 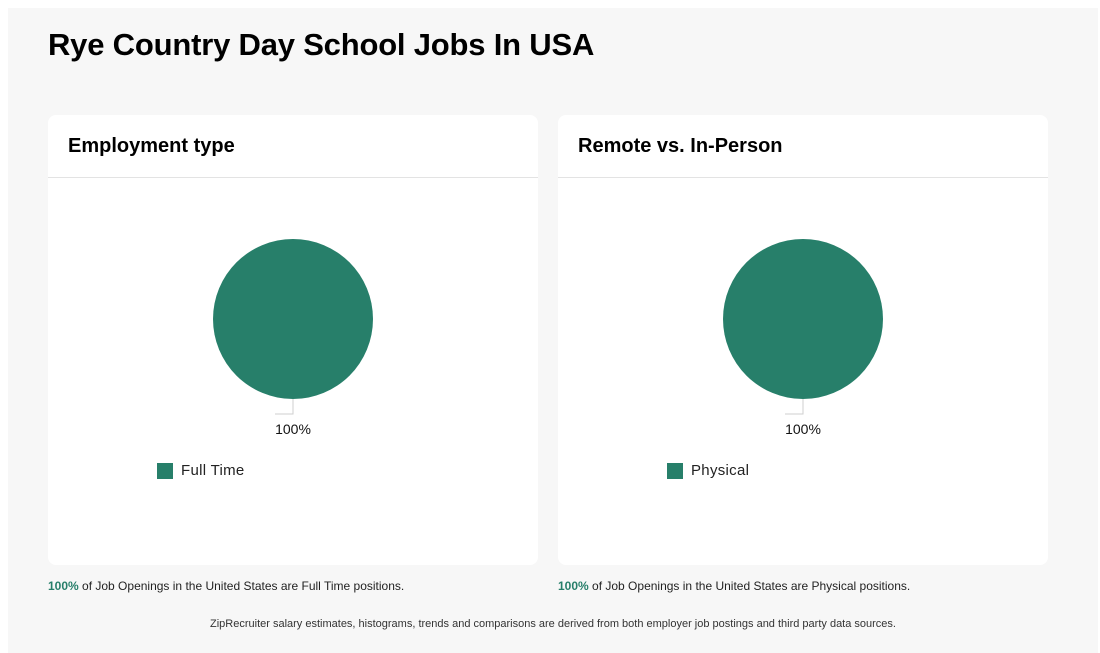 I want to click on card-header: Employment type, so click(x=293, y=146).